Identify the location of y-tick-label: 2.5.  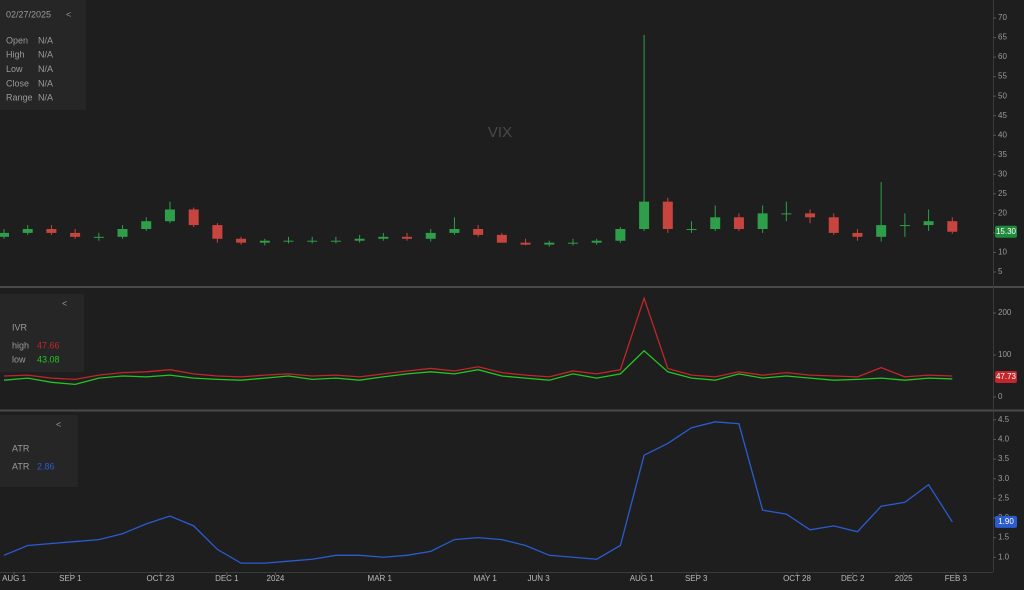
(1004, 497).